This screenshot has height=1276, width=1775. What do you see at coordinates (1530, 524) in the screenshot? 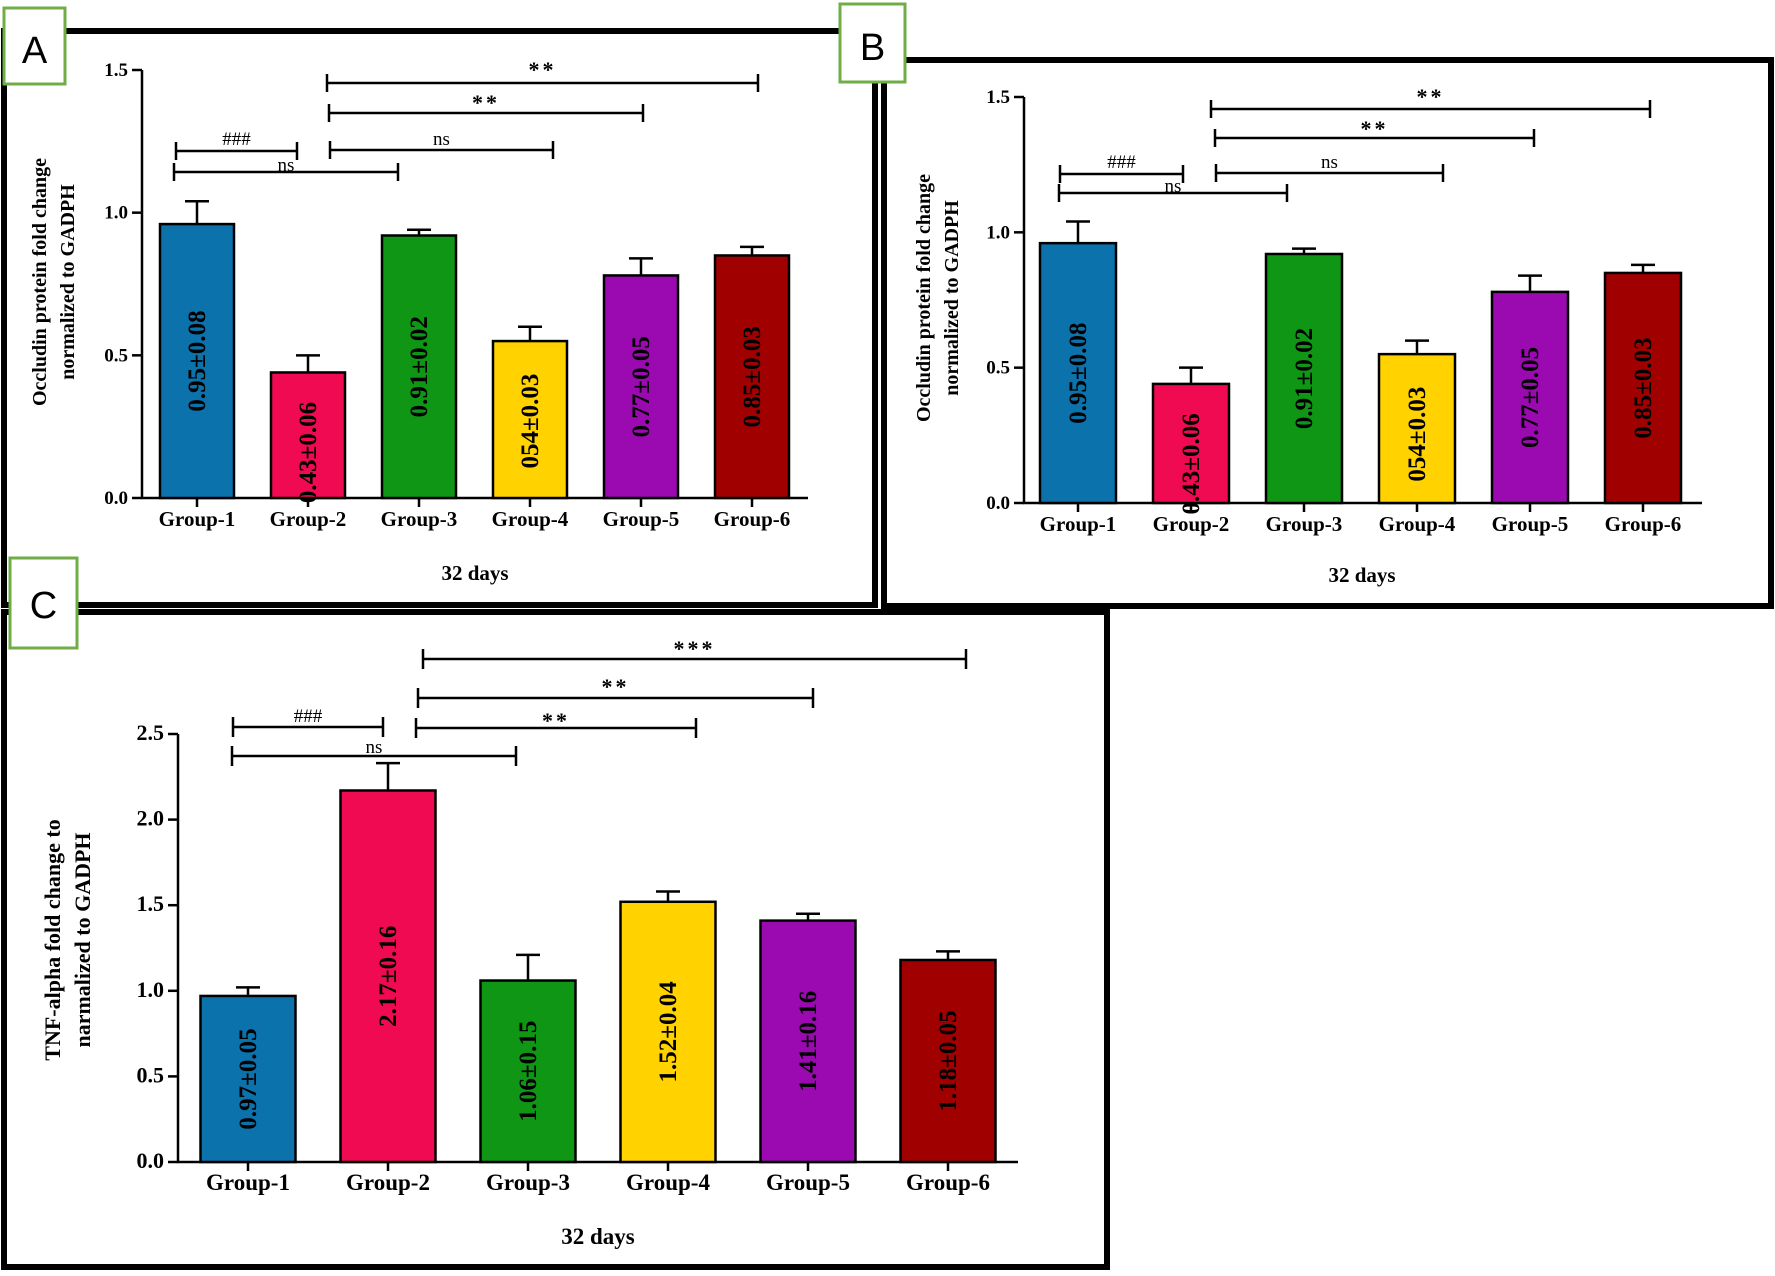
I see `chart-b-category-label: Group-5` at bounding box center [1530, 524].